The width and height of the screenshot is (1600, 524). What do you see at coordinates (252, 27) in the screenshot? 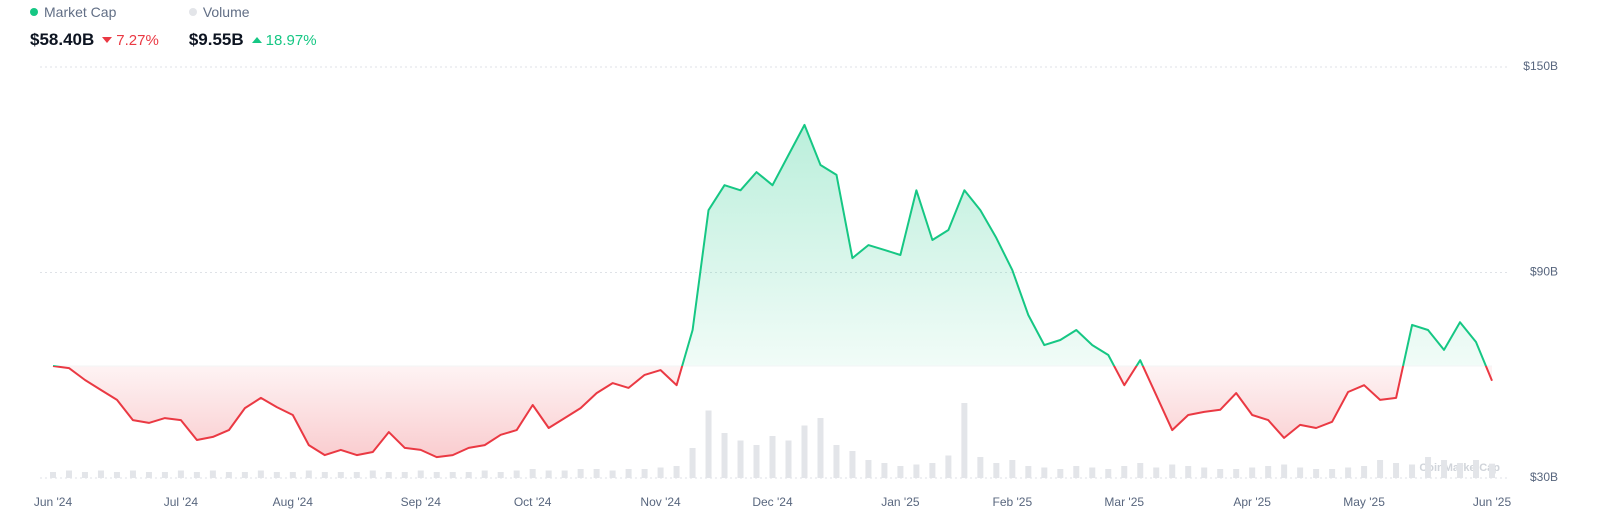
I see `summary-item: Volume $9.55B 18.97%` at bounding box center [252, 27].